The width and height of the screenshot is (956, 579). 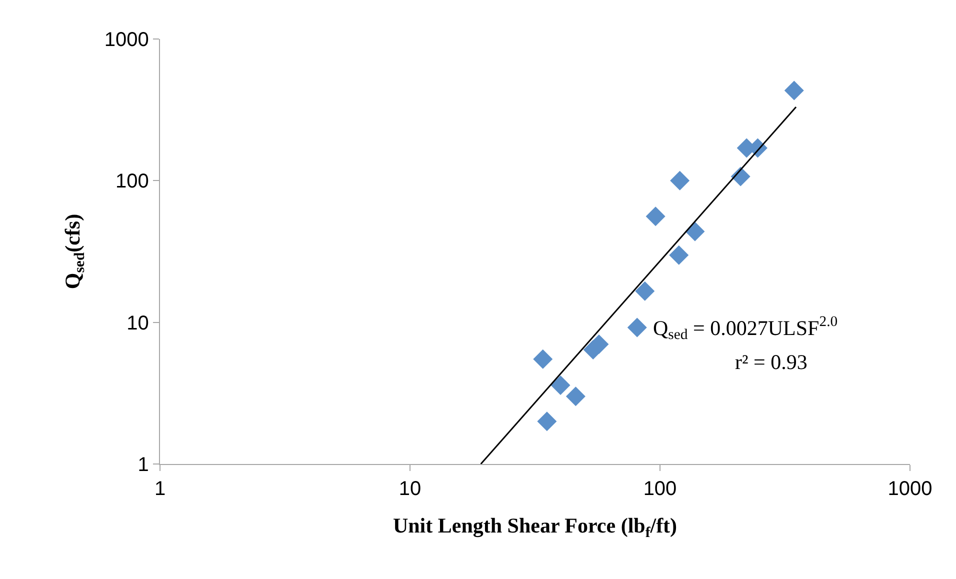 I want to click on y-tick-label: 10, so click(x=137, y=323).